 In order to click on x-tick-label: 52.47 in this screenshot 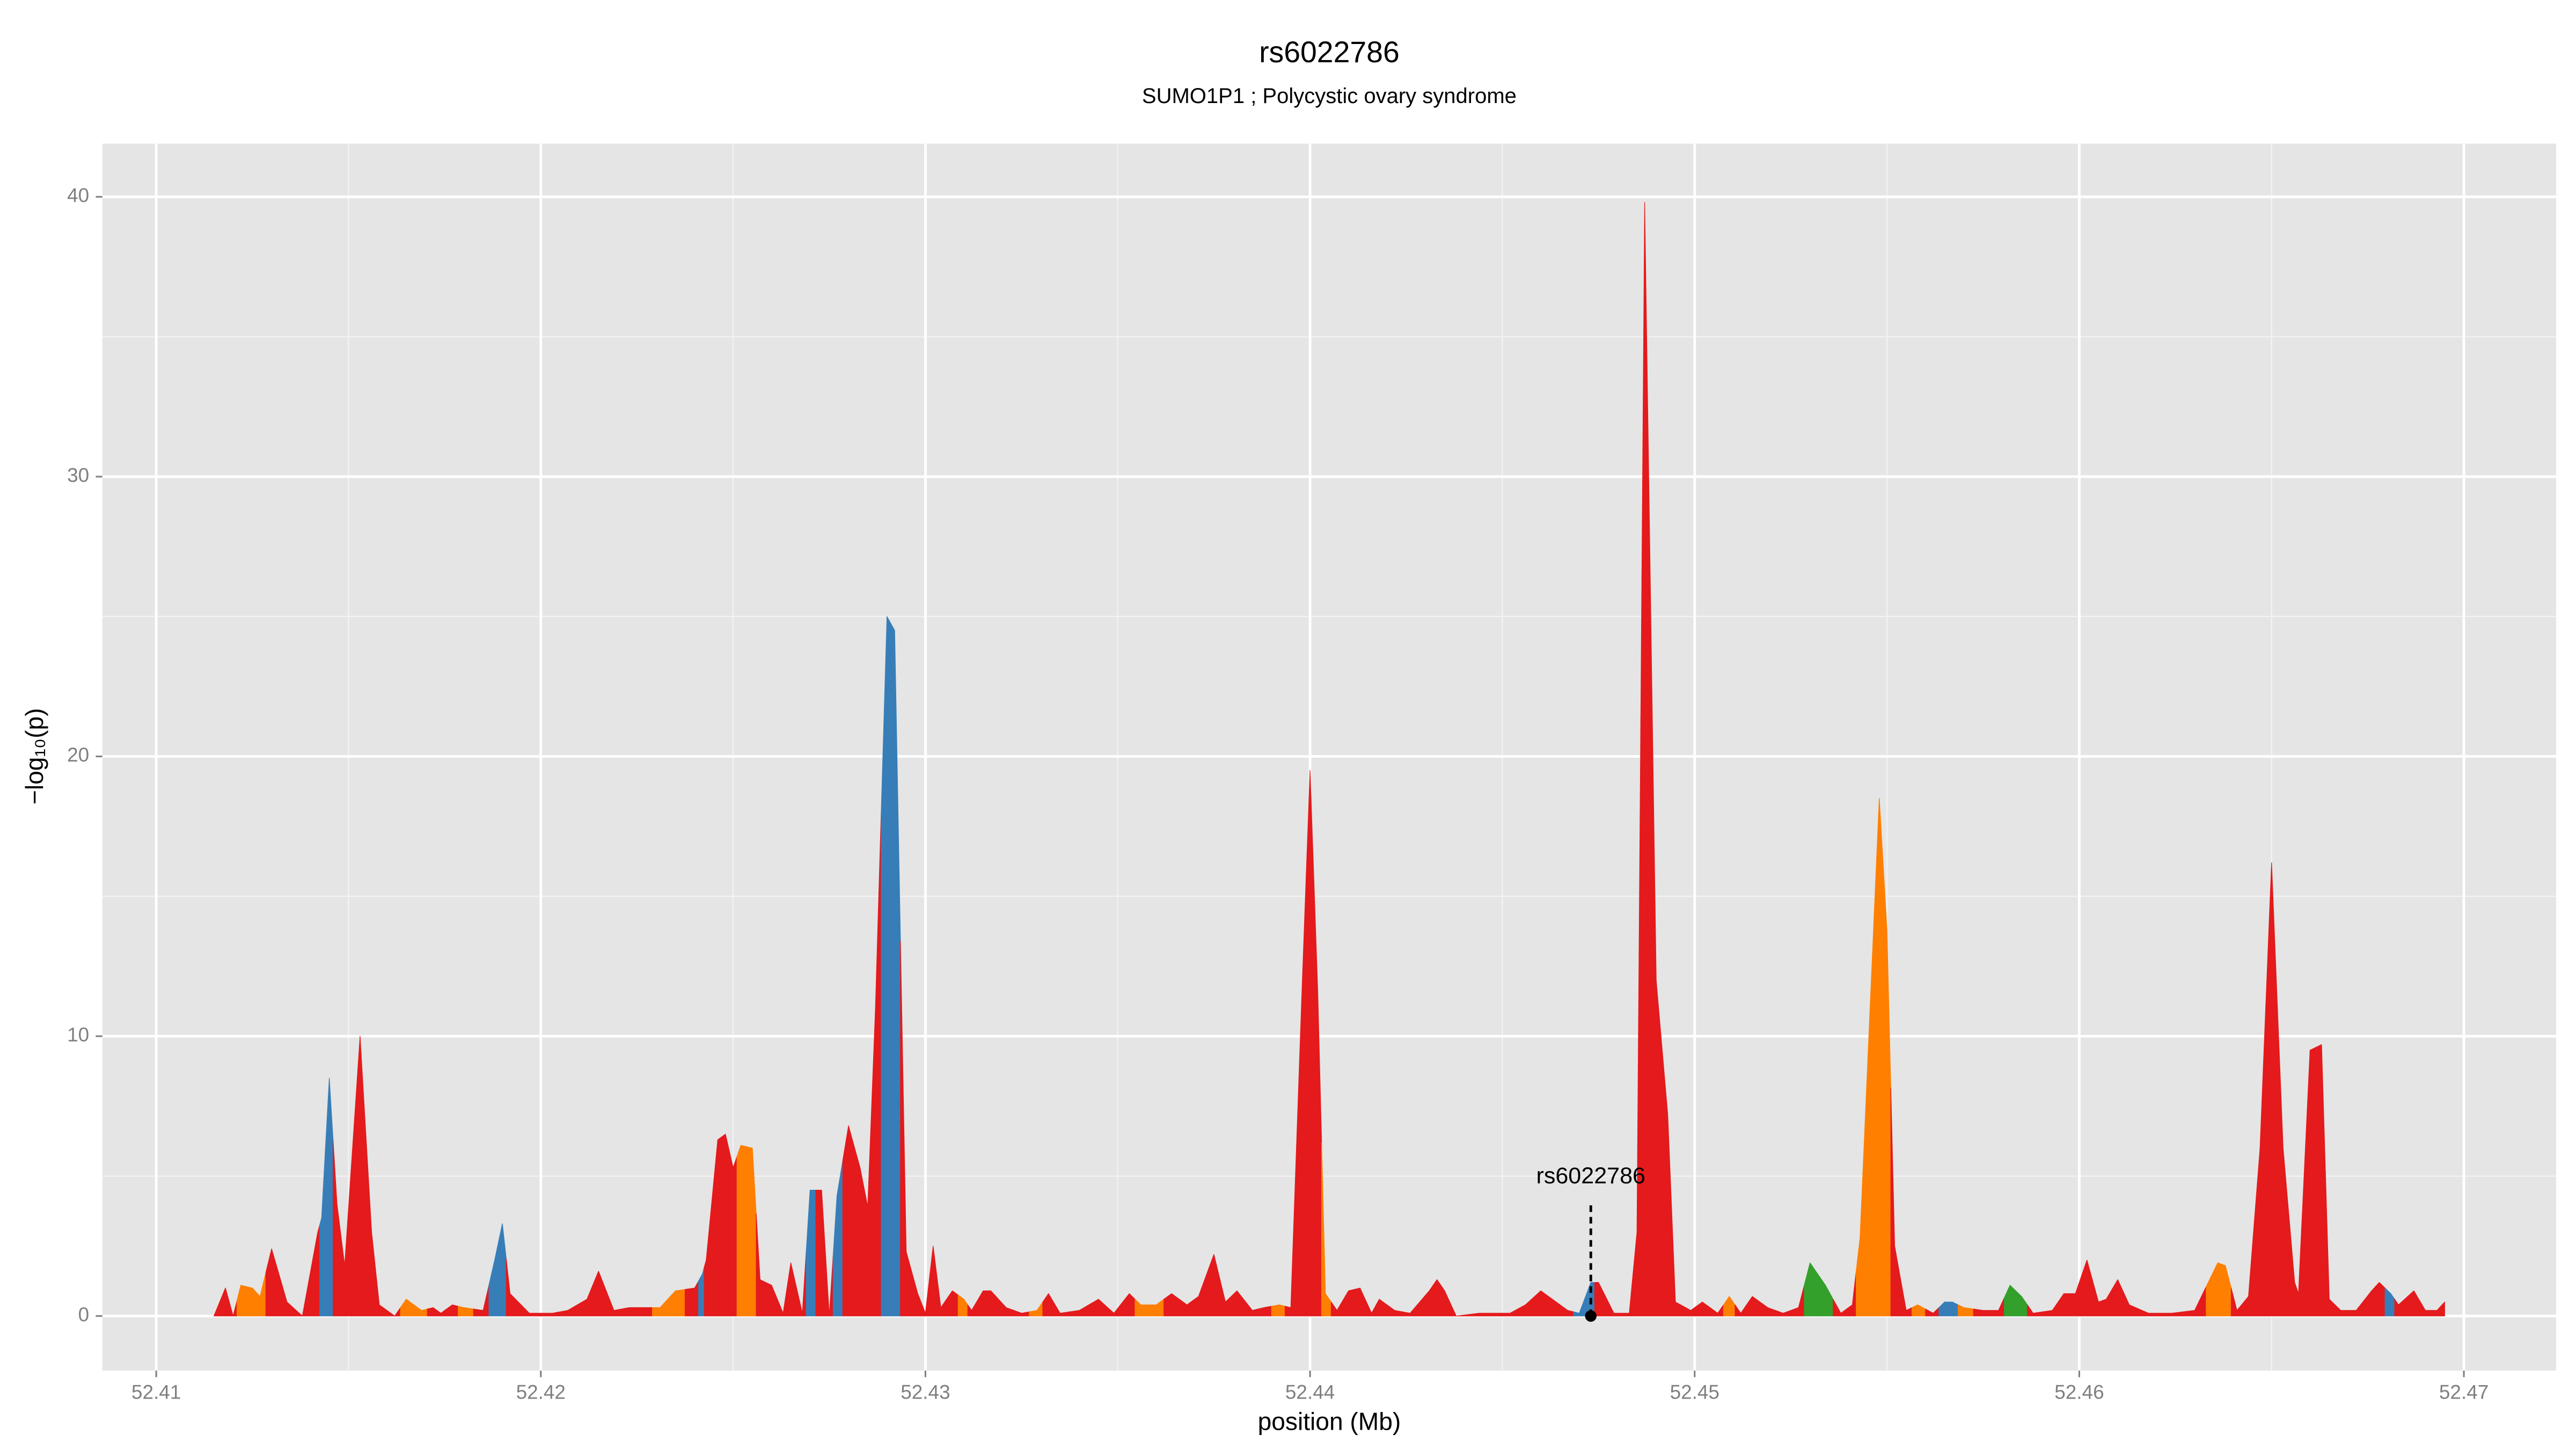, I will do `click(2464, 1392)`.